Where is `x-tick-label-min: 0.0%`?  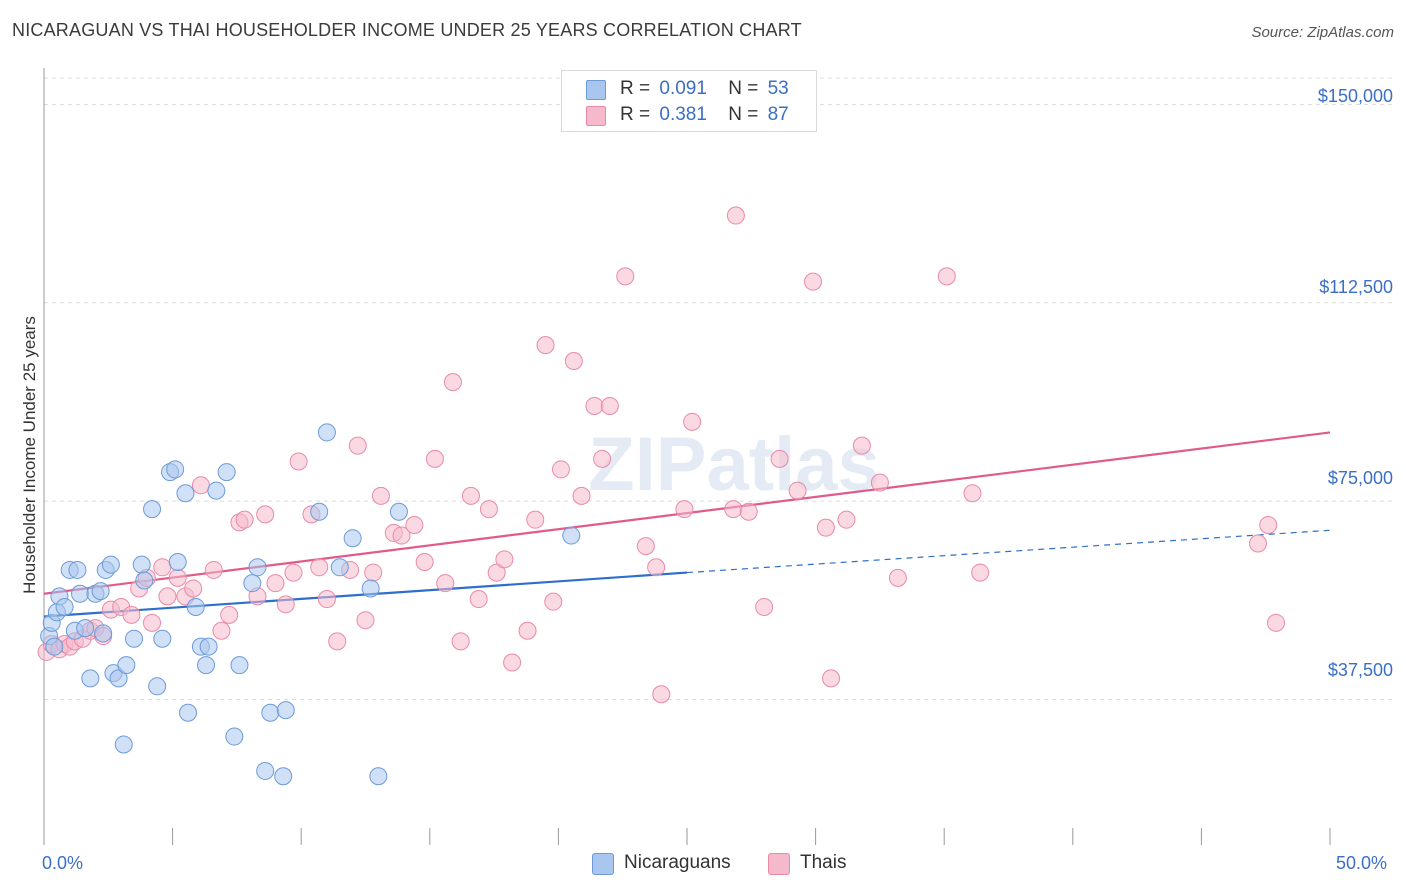 x-tick-label-min: 0.0% is located at coordinates (63, 863).